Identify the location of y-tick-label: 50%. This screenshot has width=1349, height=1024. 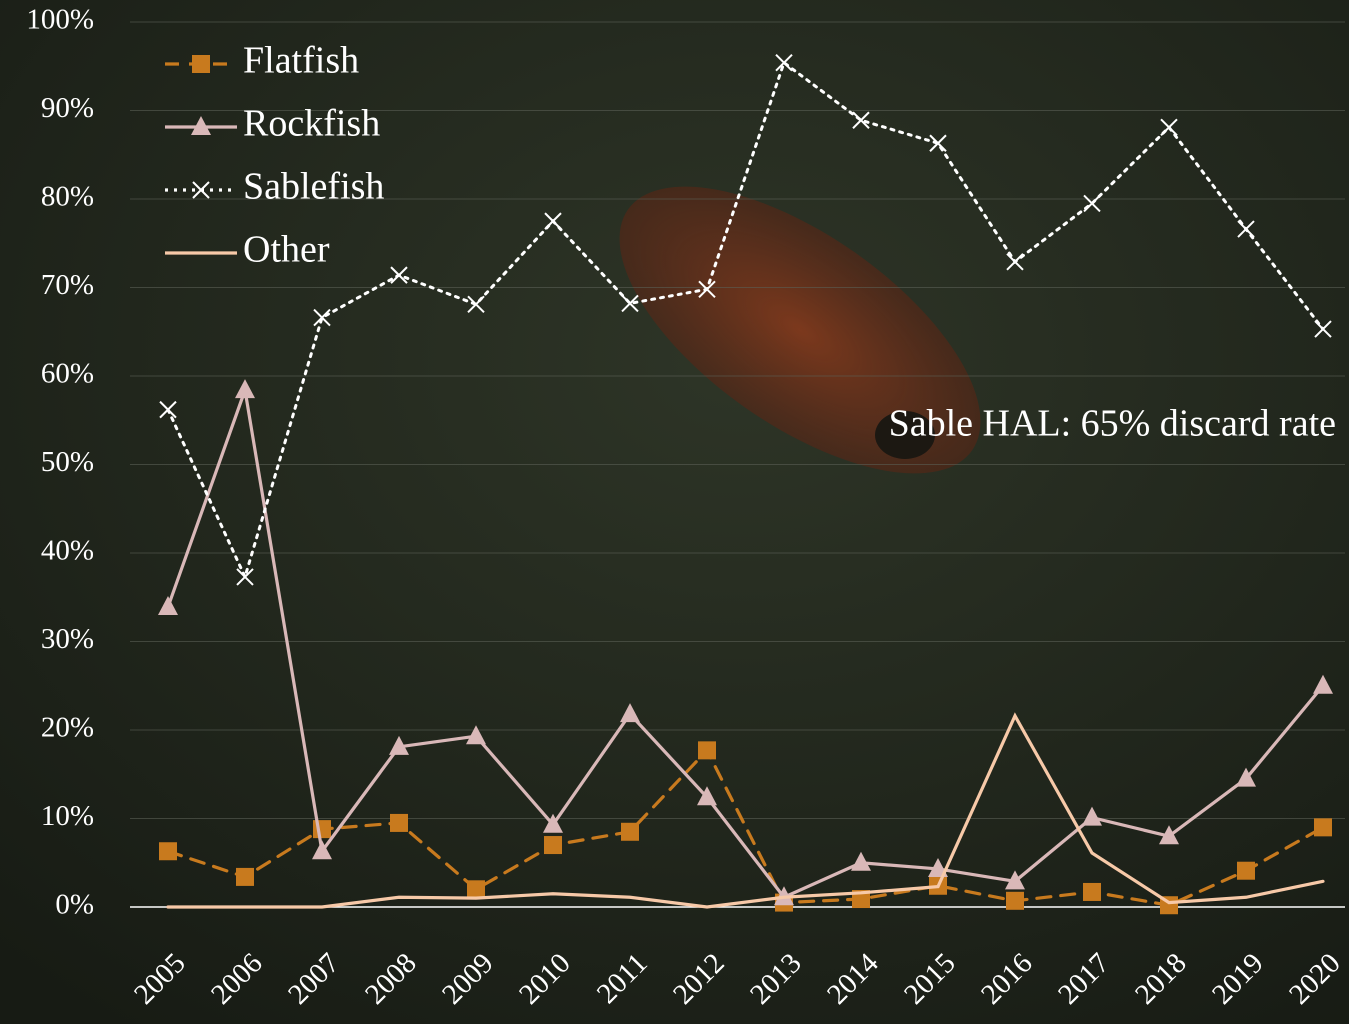
(67, 462).